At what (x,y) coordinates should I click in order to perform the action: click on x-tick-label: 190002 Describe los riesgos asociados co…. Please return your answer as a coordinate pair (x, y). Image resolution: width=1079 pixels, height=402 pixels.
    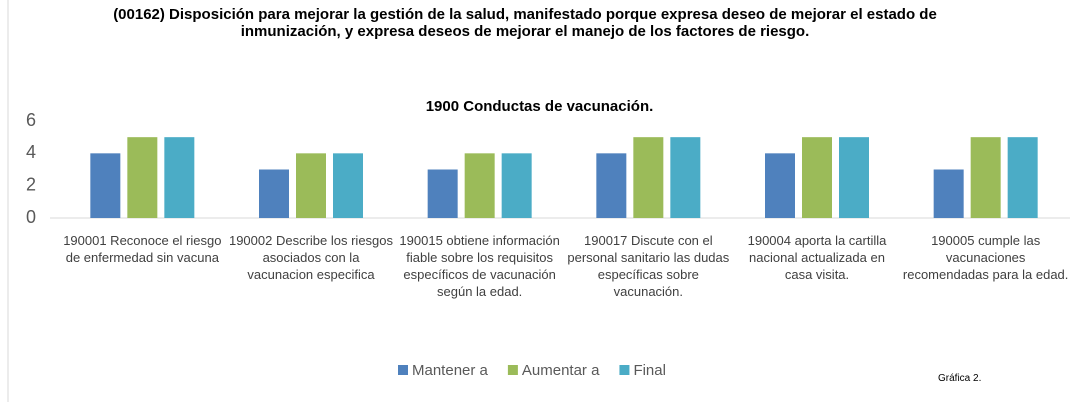
    Looking at the image, I should click on (311, 257).